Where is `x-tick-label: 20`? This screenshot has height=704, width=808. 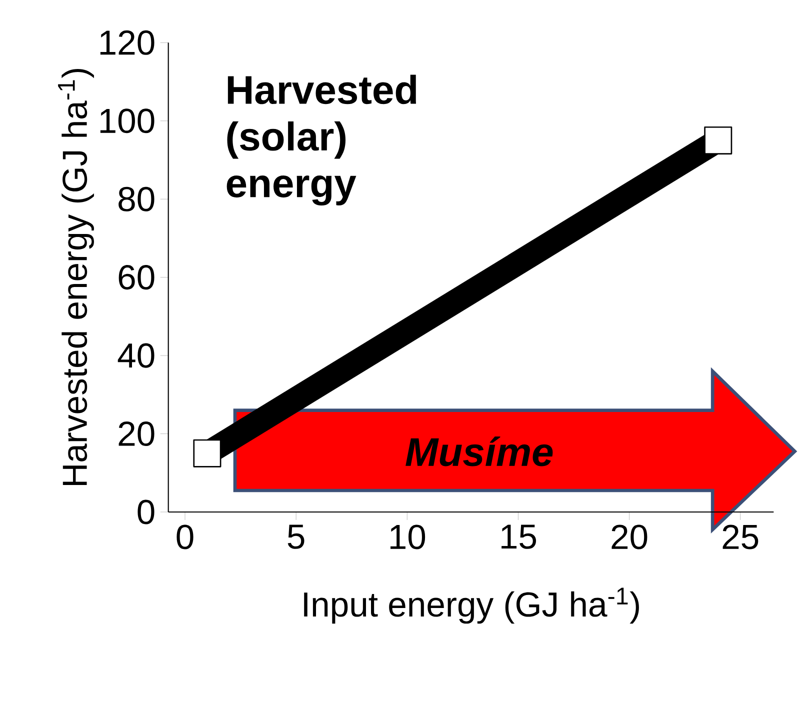 x-tick-label: 20 is located at coordinates (630, 537).